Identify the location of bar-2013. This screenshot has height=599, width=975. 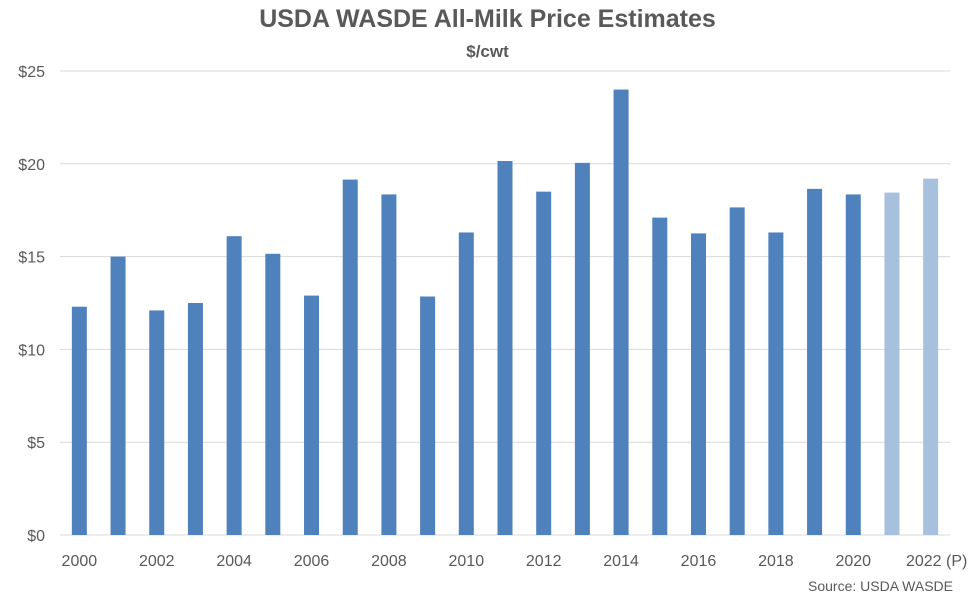
(582, 348).